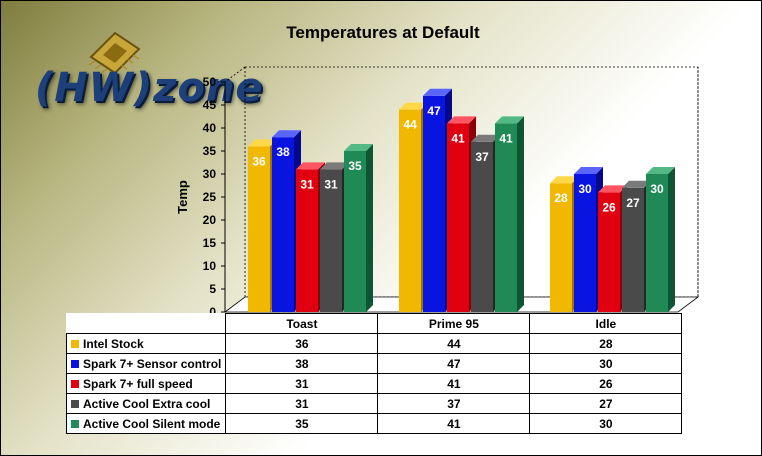  I want to click on bar-value-label: 31, so click(307, 184).